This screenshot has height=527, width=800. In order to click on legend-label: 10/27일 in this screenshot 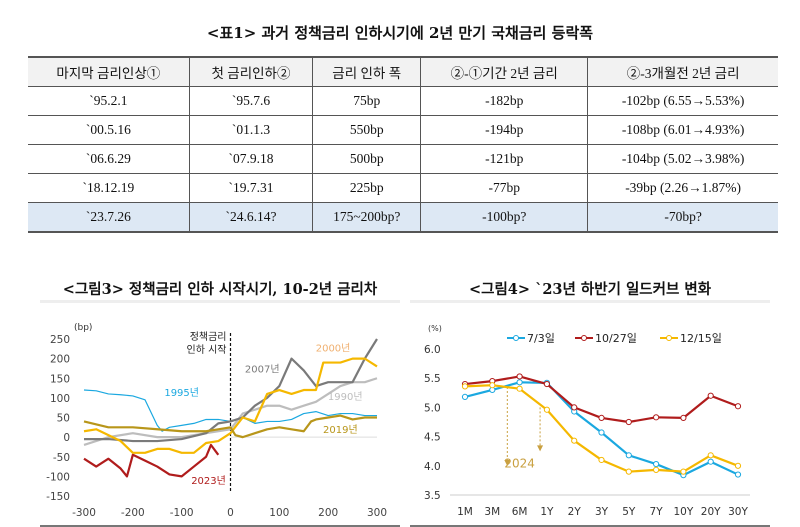, I will do `click(616, 338)`.